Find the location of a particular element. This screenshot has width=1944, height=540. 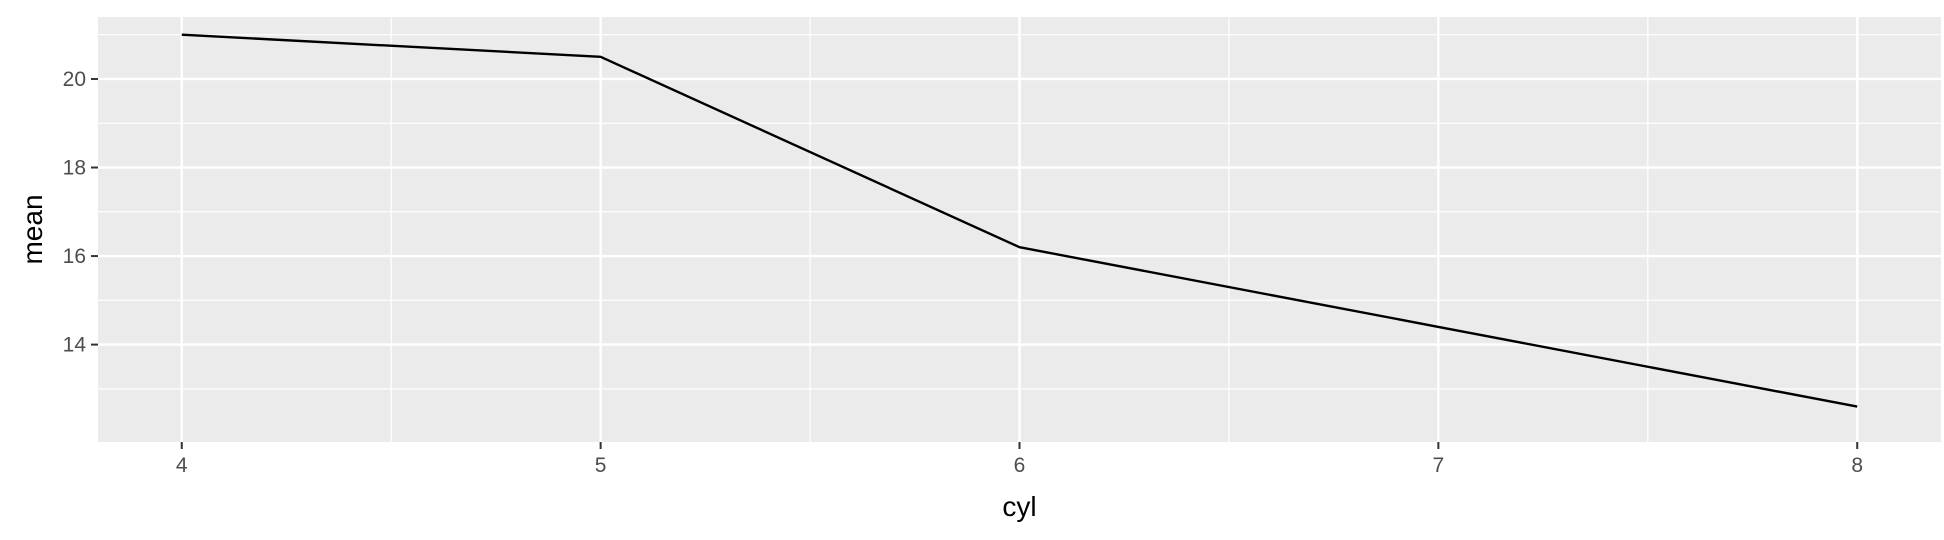

x-tick-label: 5 is located at coordinates (601, 465).